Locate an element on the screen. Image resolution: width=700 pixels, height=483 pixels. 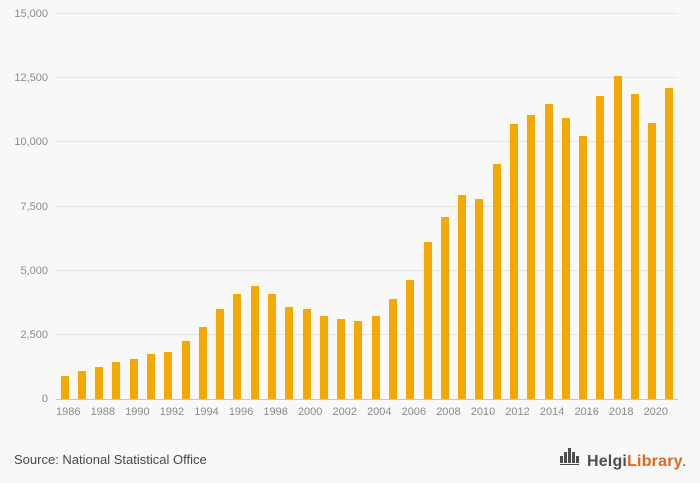
bar-2016 is located at coordinates (583, 267).